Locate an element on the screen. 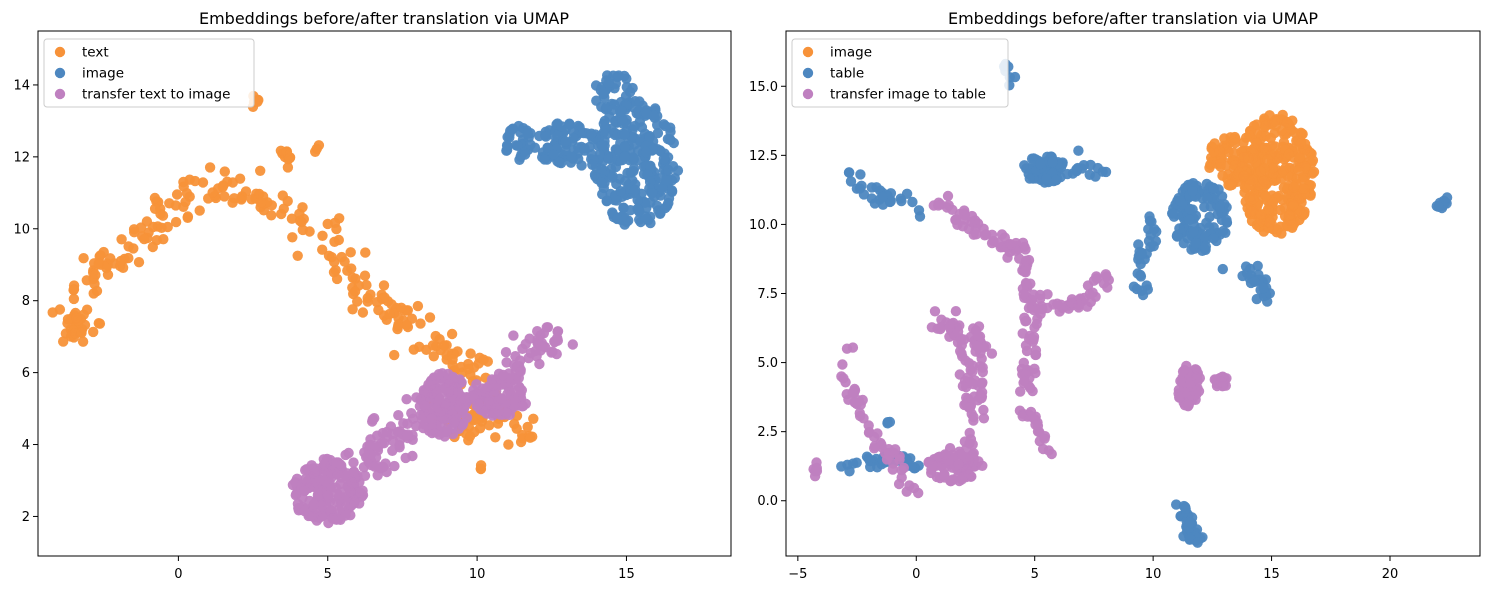 This screenshot has width=1490, height=590. left-x-tick-label-3: 15 is located at coordinates (626, 574).